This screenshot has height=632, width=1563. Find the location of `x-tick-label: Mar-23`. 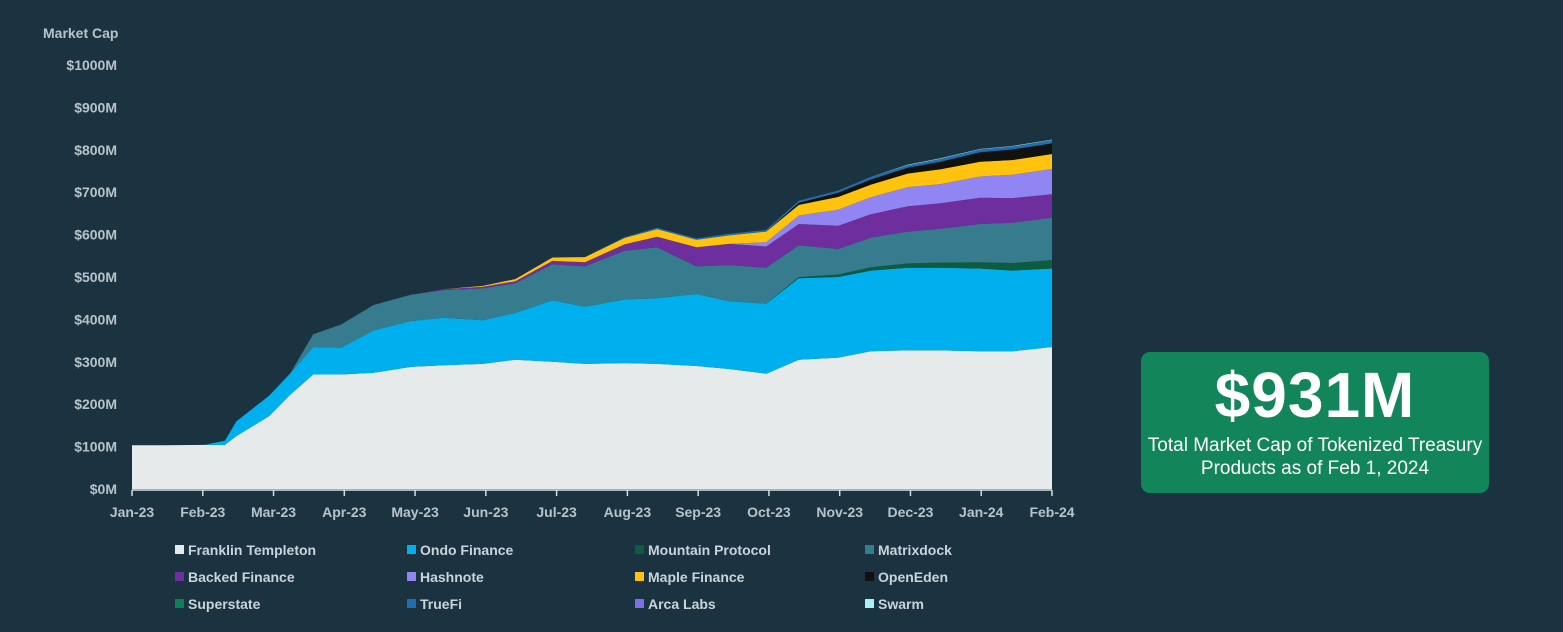

x-tick-label: Mar-23 is located at coordinates (273, 512).